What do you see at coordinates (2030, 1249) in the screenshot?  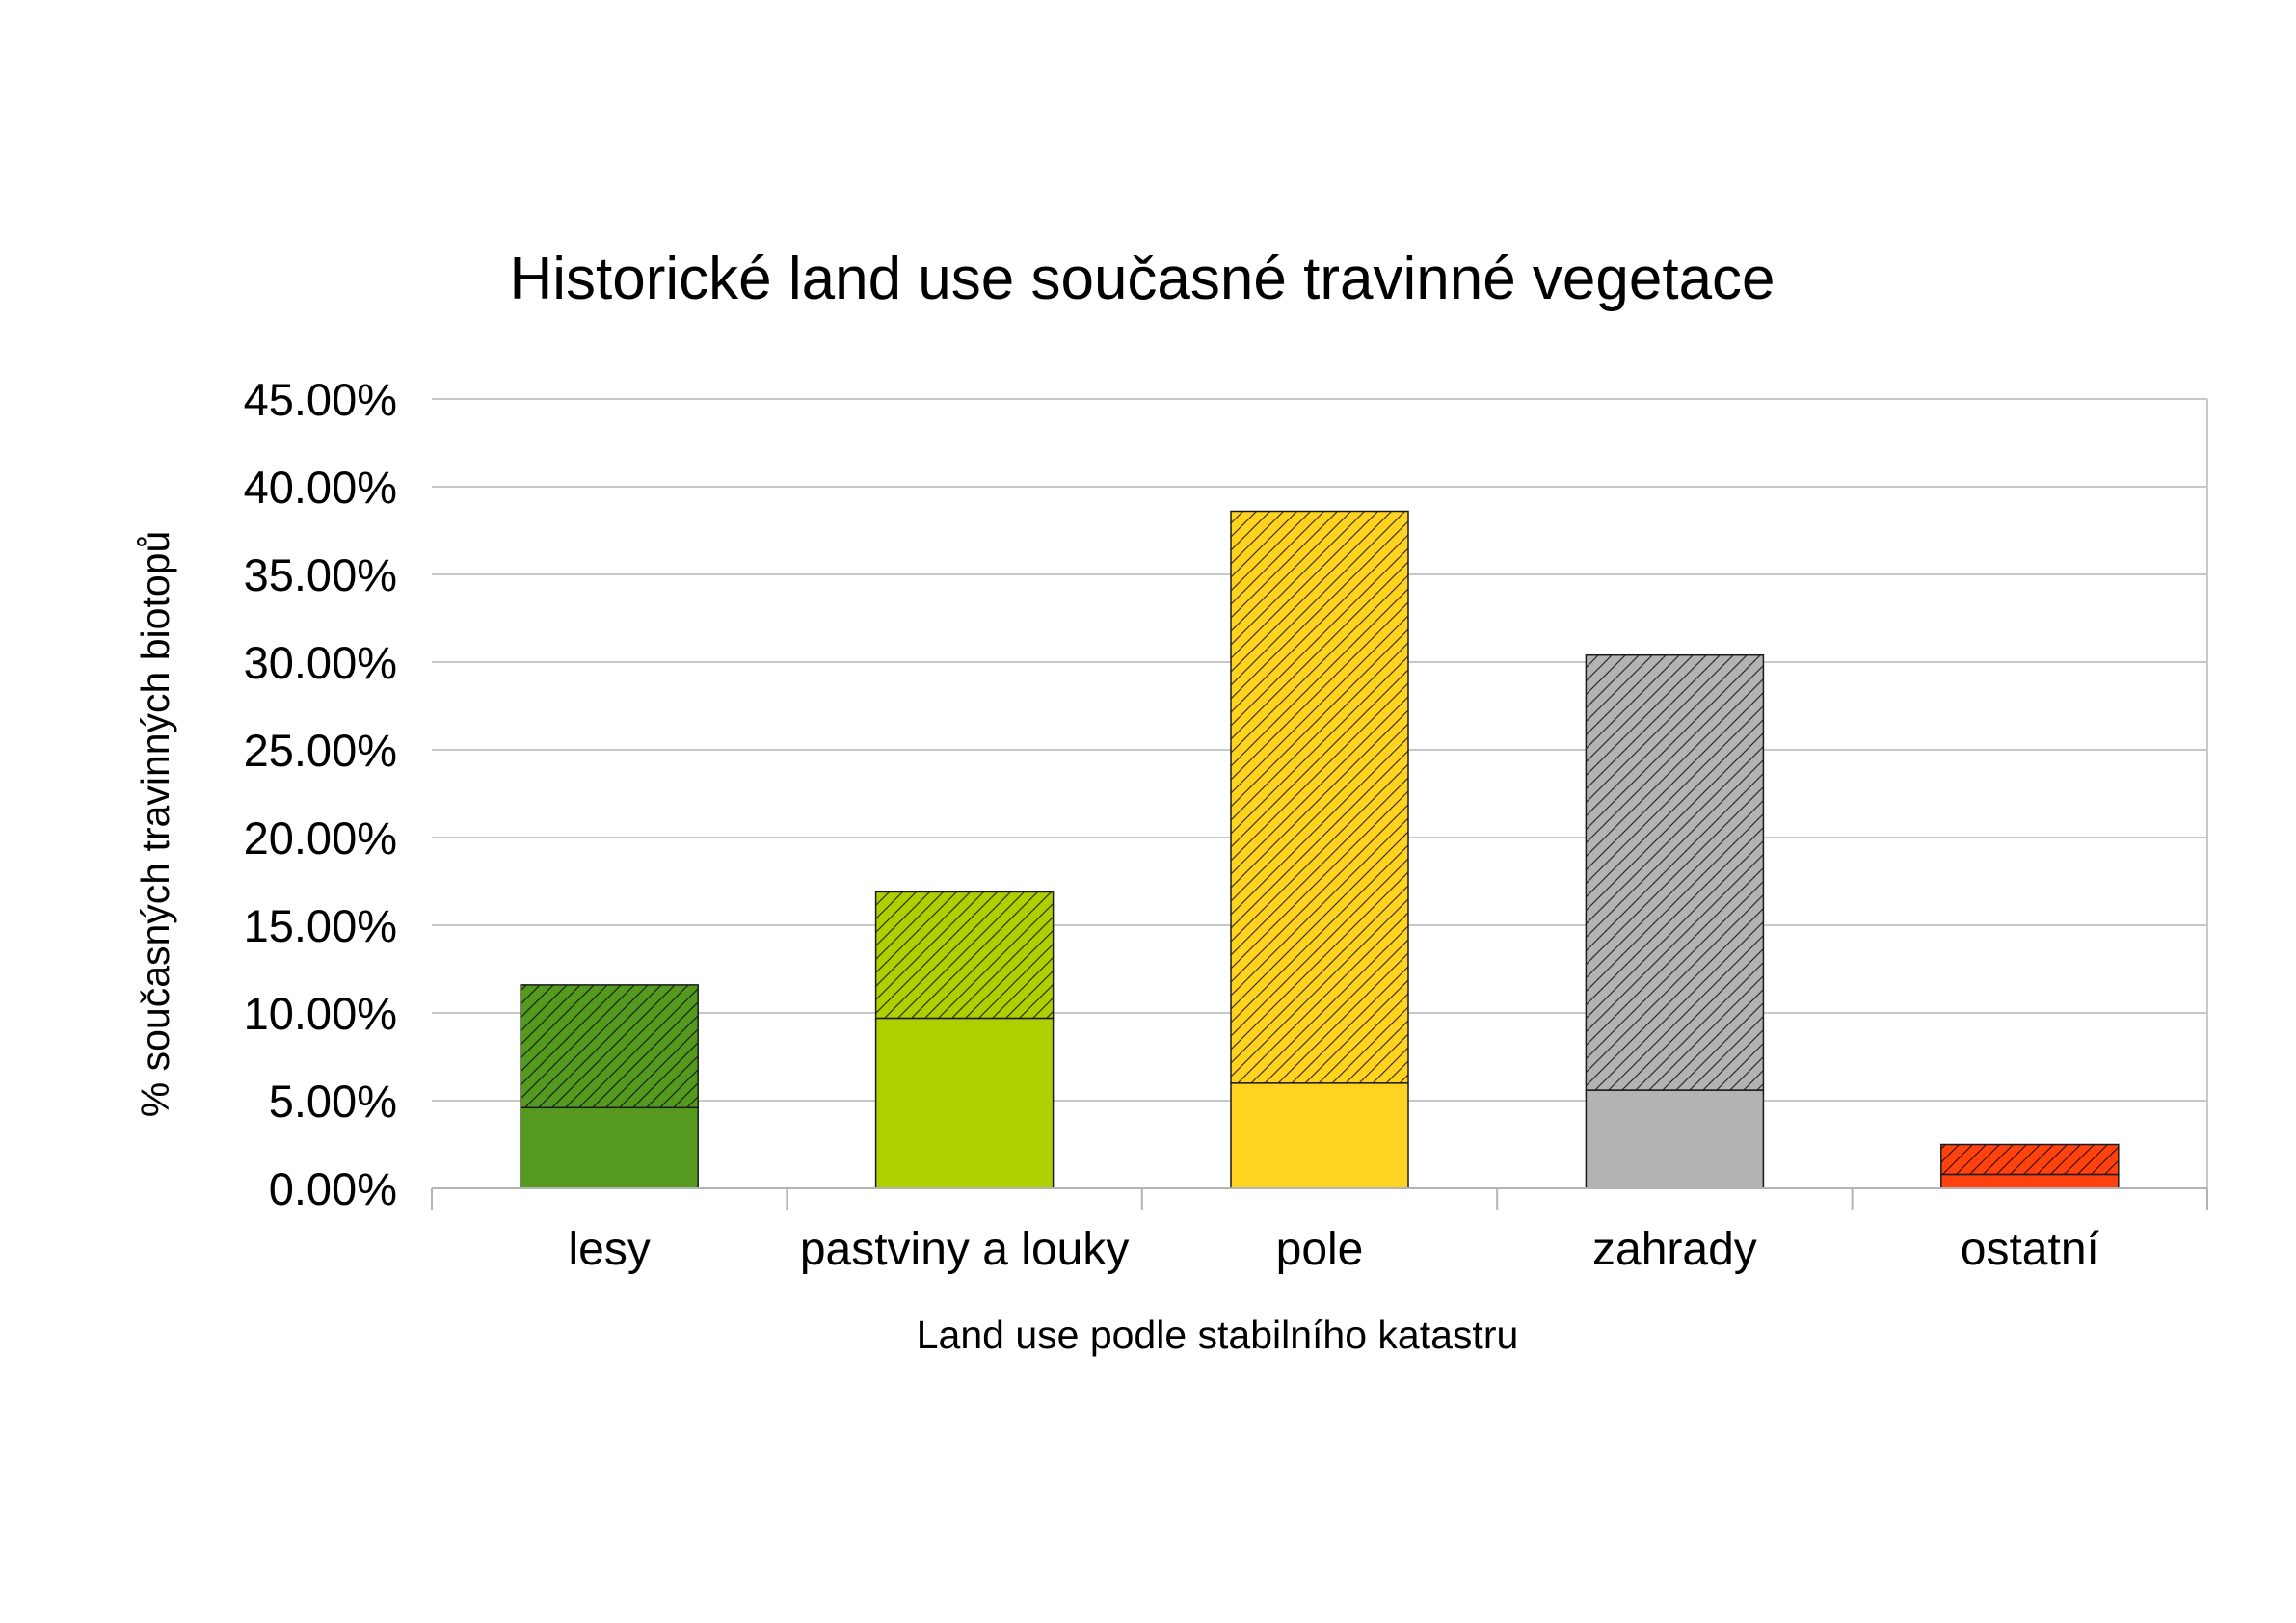 I see `x-tick-label: ostatní` at bounding box center [2030, 1249].